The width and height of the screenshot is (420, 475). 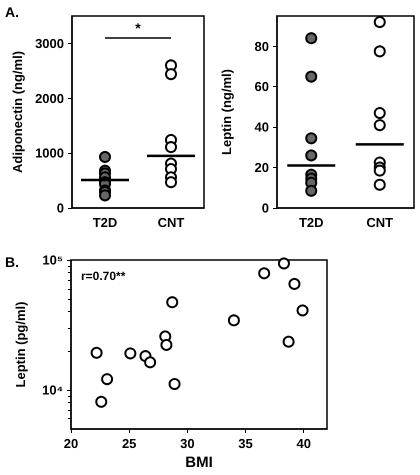 What do you see at coordinates (71, 443) in the screenshot?
I see `x-tick-label: 20` at bounding box center [71, 443].